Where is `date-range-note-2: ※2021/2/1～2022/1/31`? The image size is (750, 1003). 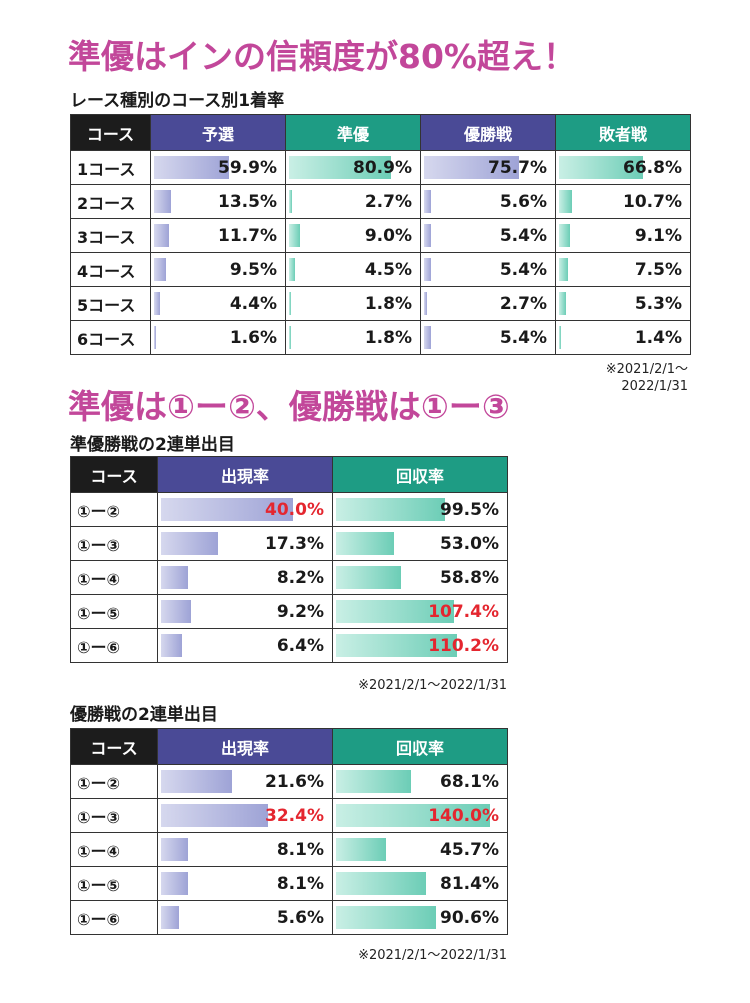 date-range-note-2: ※2021/2/1～2022/1/31 is located at coordinates (432, 685).